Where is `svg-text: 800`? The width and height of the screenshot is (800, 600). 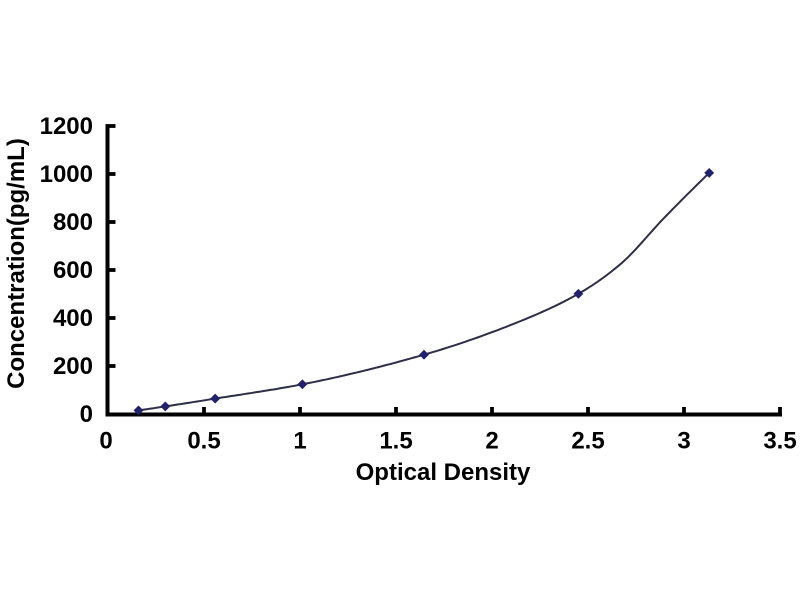
svg-text: 800 is located at coordinates (73, 222).